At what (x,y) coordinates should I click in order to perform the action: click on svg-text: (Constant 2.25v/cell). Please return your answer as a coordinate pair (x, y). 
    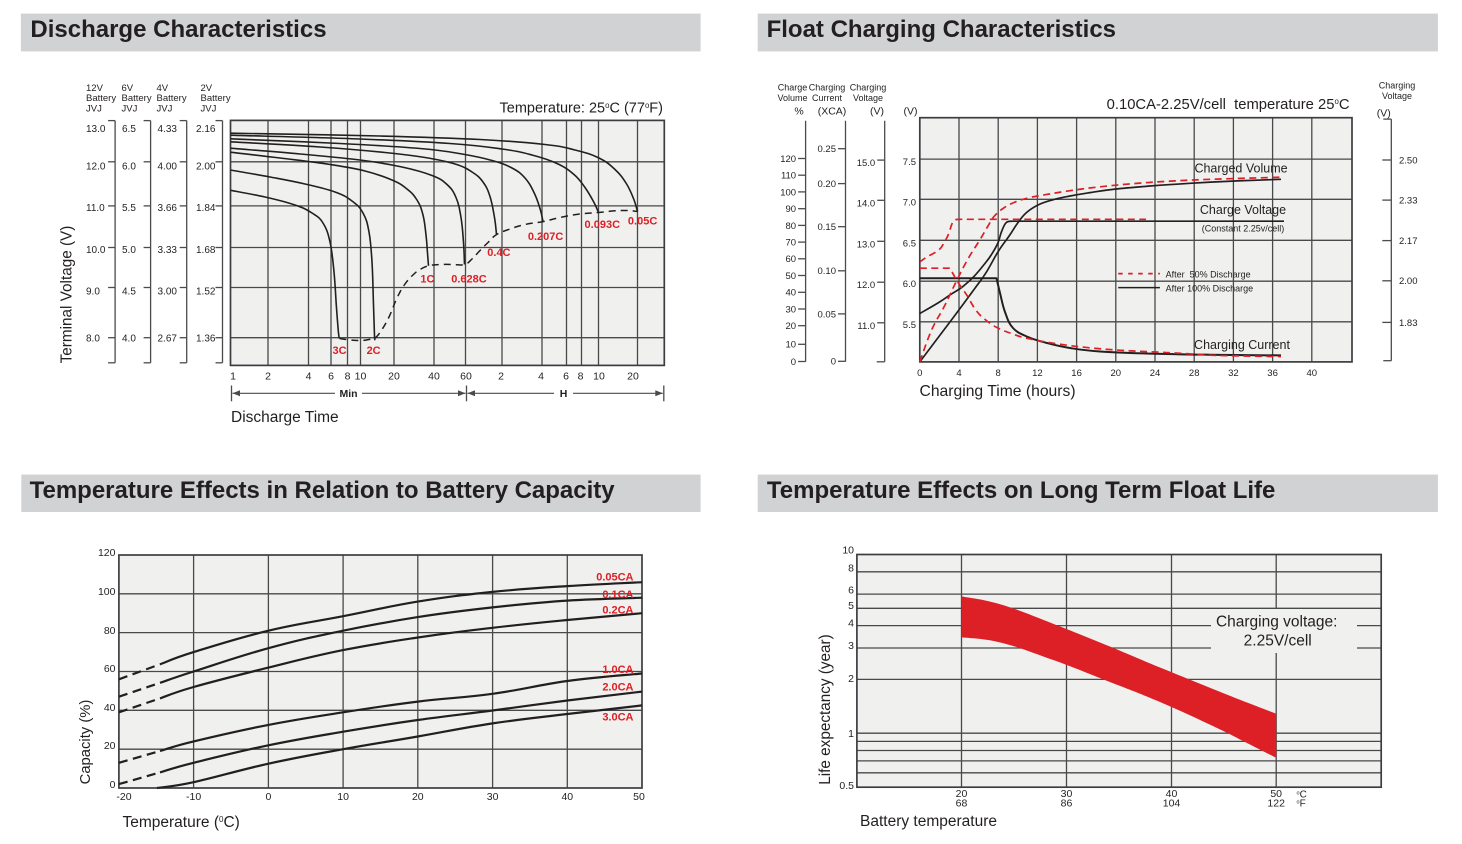
    Looking at the image, I should click on (1243, 229).